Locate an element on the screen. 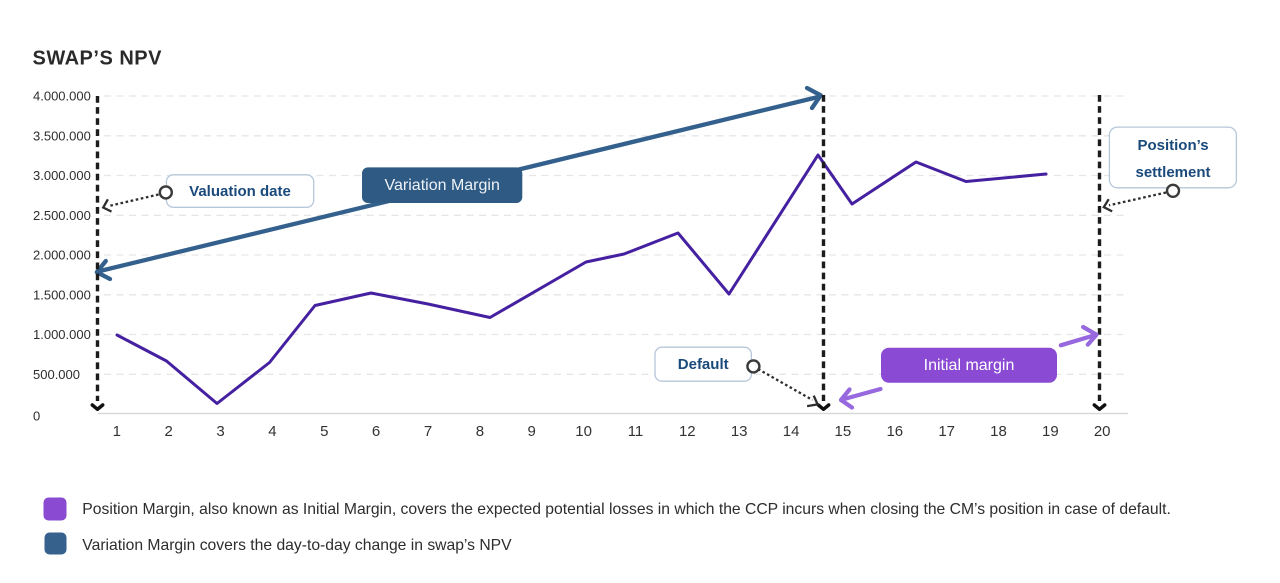  svg-text: Position’s is located at coordinates (1172, 145).